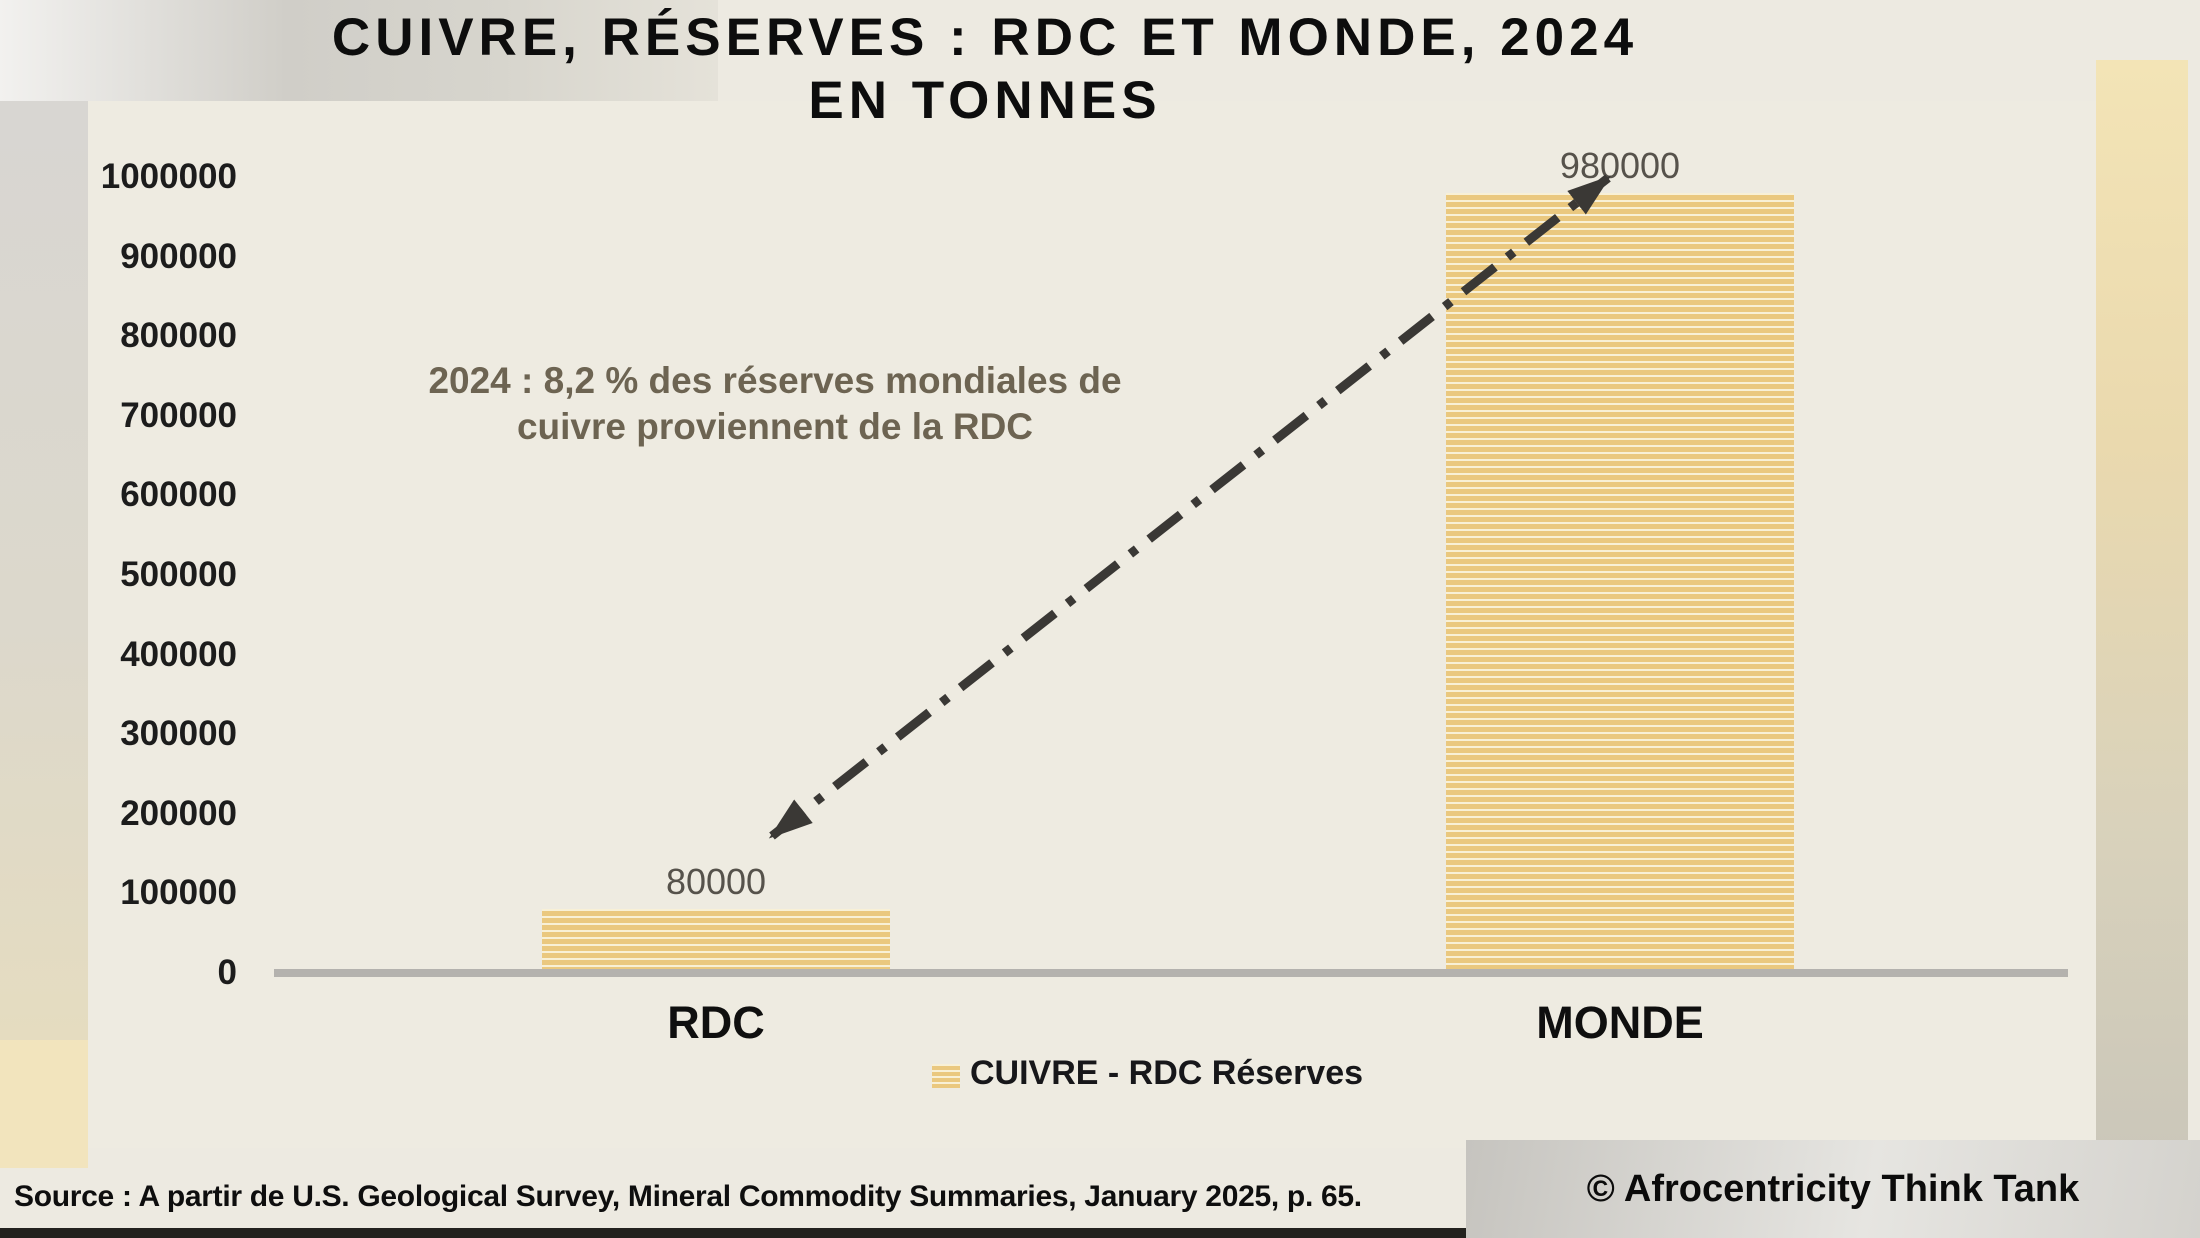 The image size is (2200, 1238). I want to click on x-axis-line, so click(1171, 973).